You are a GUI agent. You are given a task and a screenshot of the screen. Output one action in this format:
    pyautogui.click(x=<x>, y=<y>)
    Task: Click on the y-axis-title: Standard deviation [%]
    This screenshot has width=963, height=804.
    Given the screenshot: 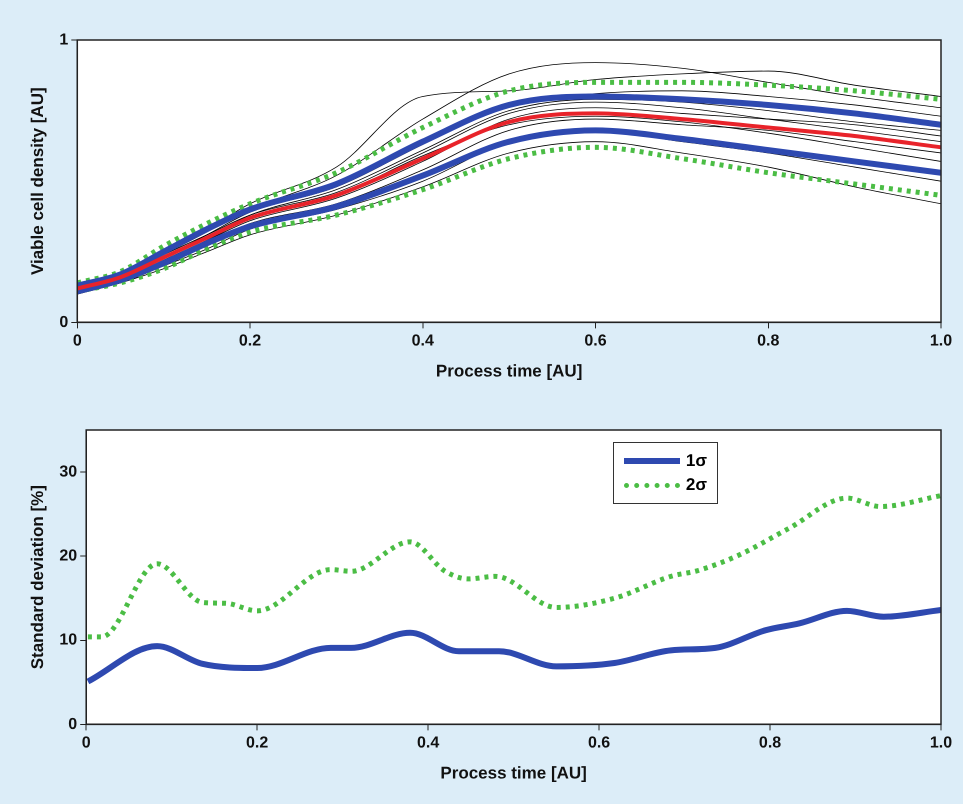 What is the action you would take?
    pyautogui.click(x=37, y=577)
    